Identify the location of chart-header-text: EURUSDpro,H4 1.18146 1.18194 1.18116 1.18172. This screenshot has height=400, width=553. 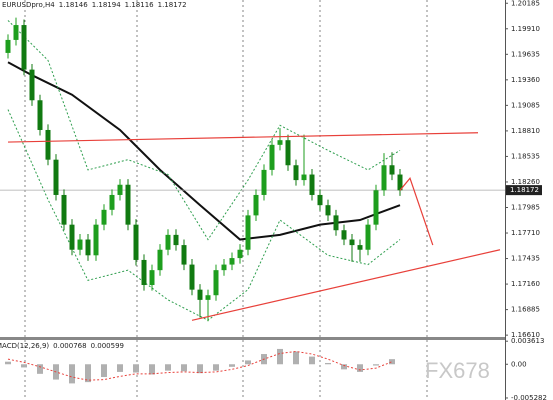
(94, 5).